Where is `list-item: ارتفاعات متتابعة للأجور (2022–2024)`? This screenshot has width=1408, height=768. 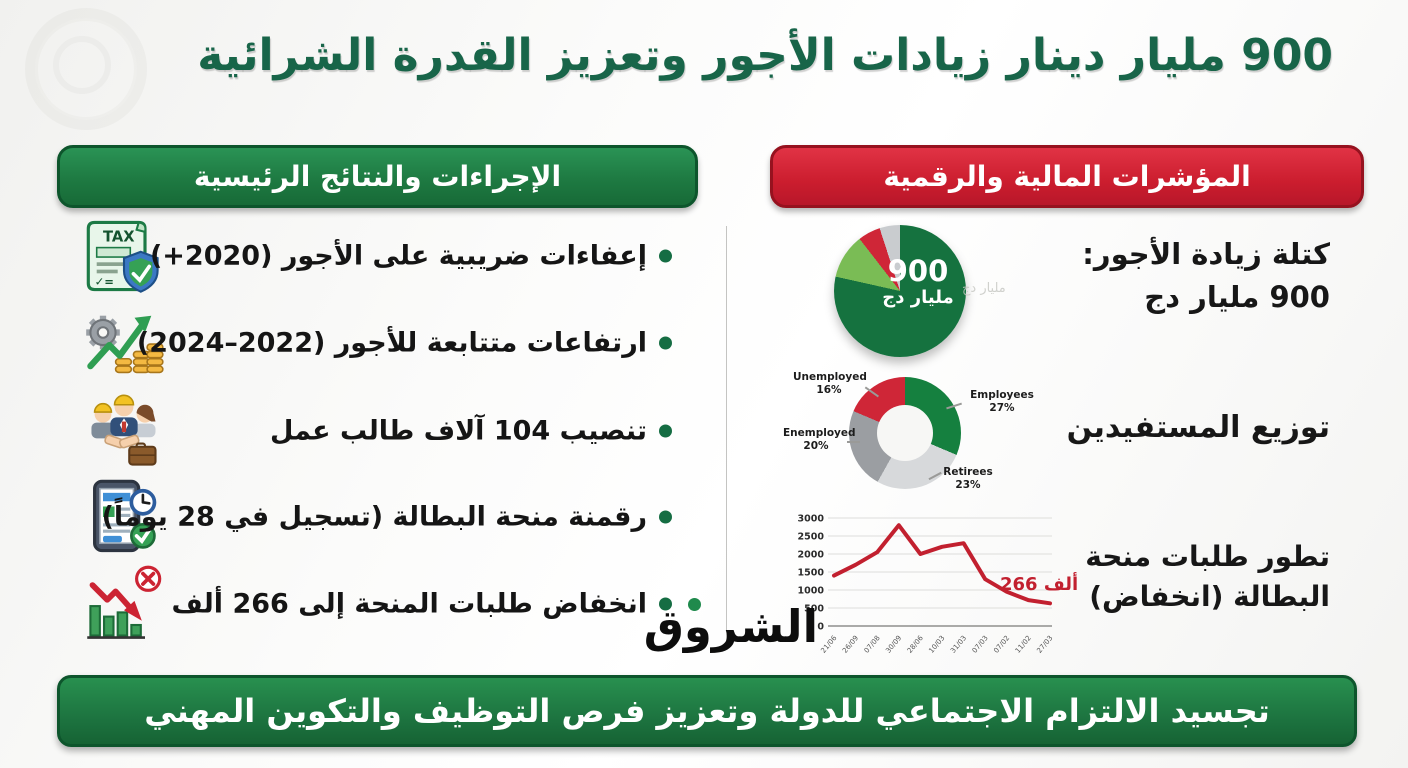 list-item: ارتفاعات متتابعة للأجور (2022–2024) is located at coordinates (374, 343).